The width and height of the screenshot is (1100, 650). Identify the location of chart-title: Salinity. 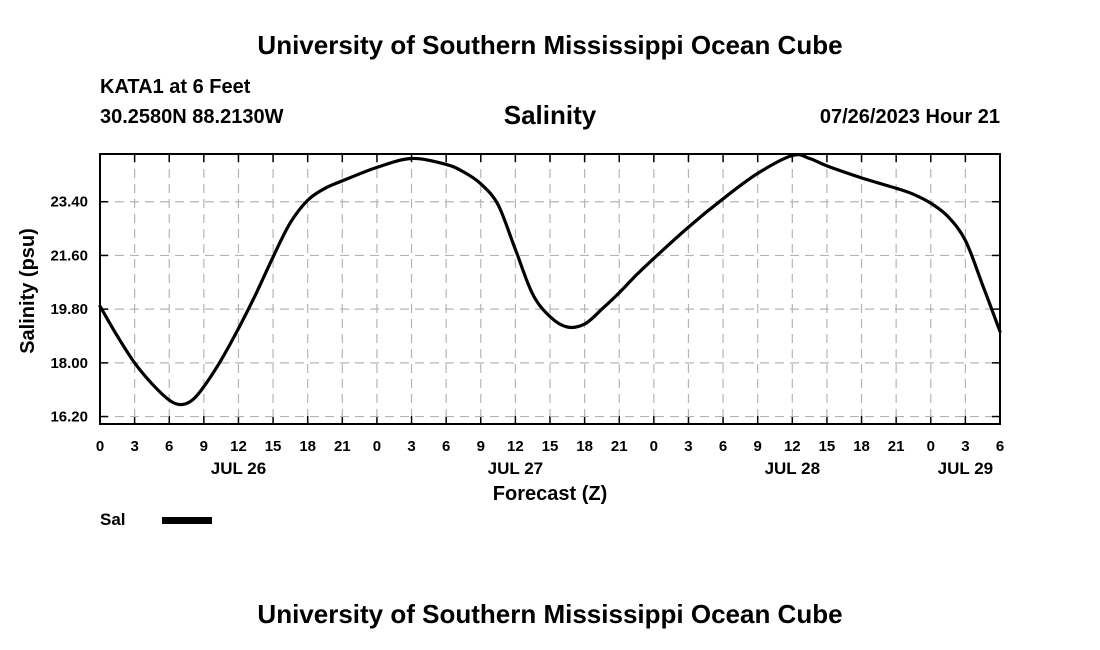
(550, 115).